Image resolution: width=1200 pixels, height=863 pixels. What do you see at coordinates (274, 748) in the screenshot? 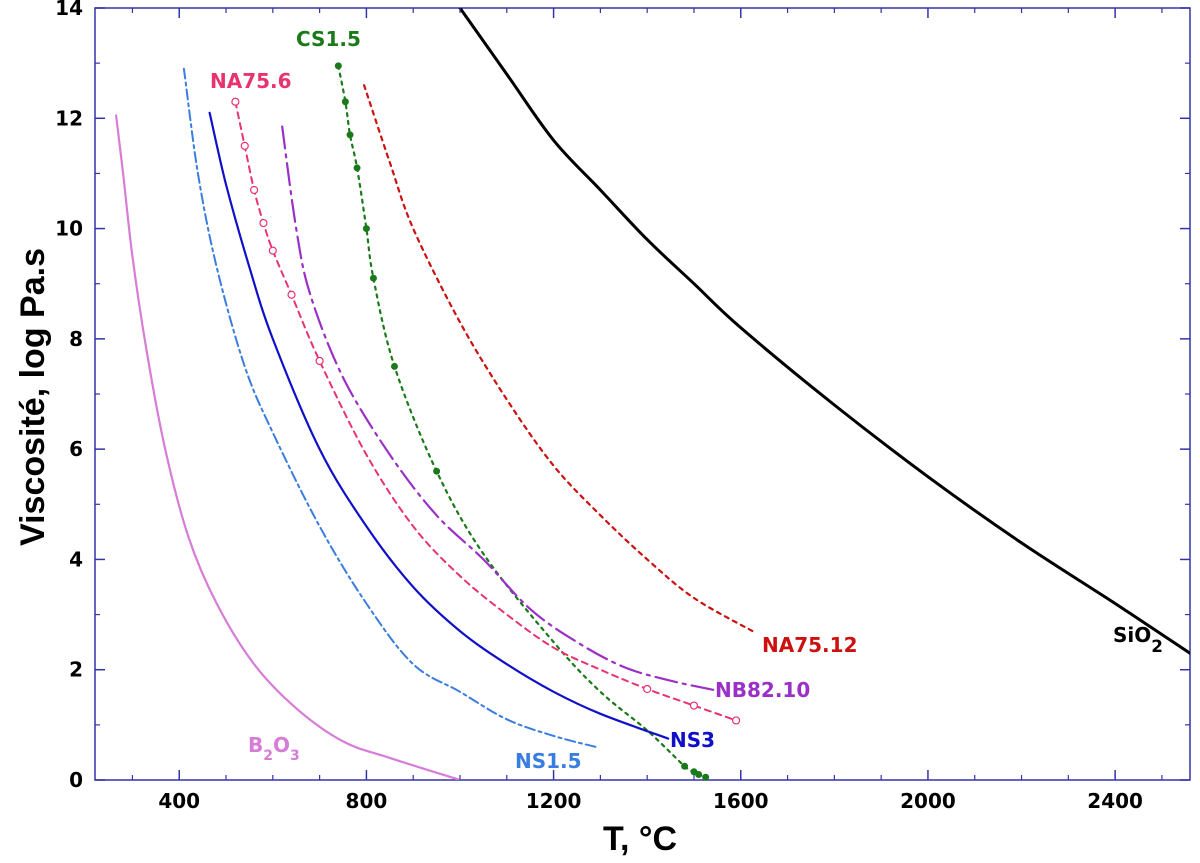
I see `series-label: B2O3` at bounding box center [274, 748].